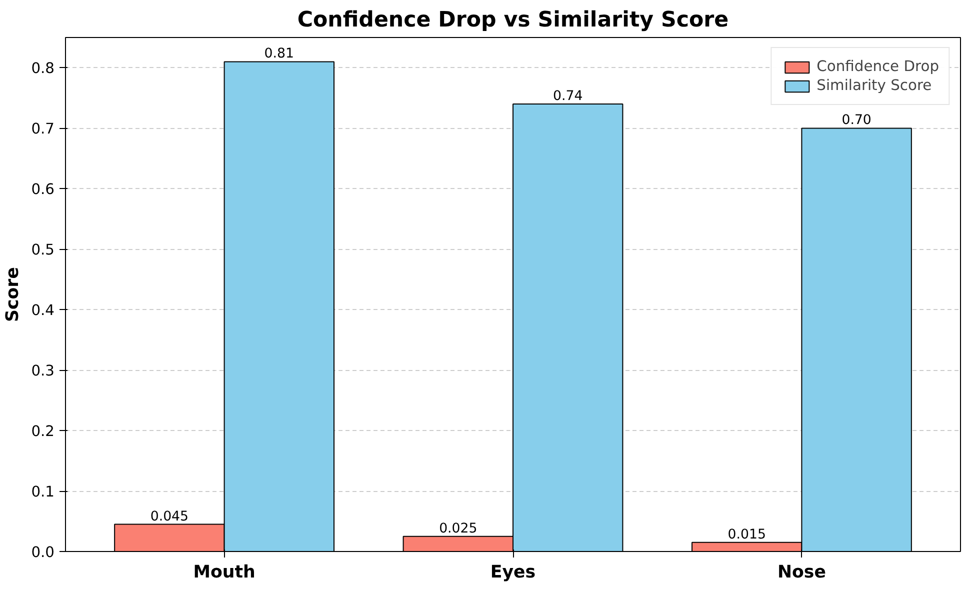 The image size is (969, 590). Describe the element at coordinates (43, 250) in the screenshot. I see `y-tick-label: 0.5` at that location.